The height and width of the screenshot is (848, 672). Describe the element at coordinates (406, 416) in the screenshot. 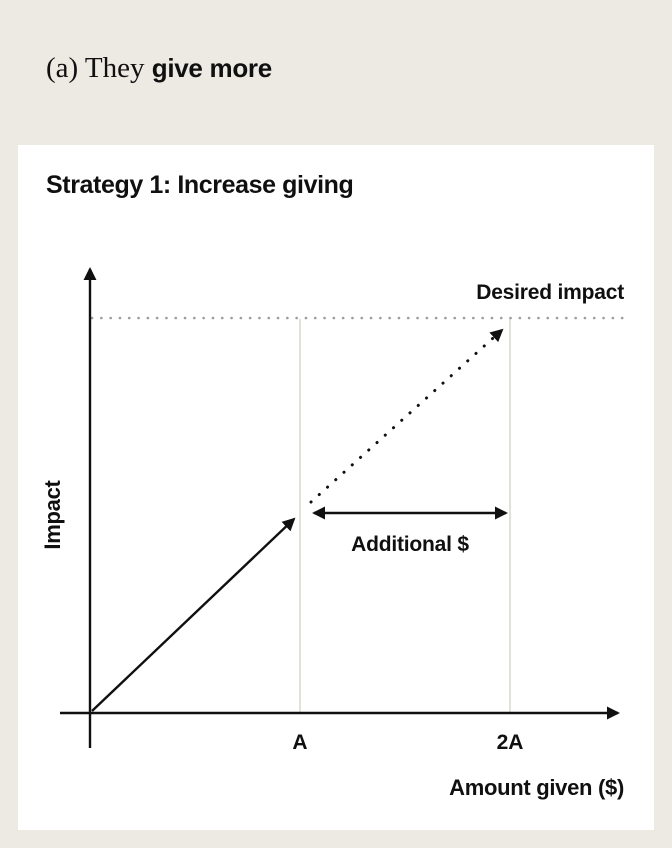

I see `dotted-projection-line` at that location.